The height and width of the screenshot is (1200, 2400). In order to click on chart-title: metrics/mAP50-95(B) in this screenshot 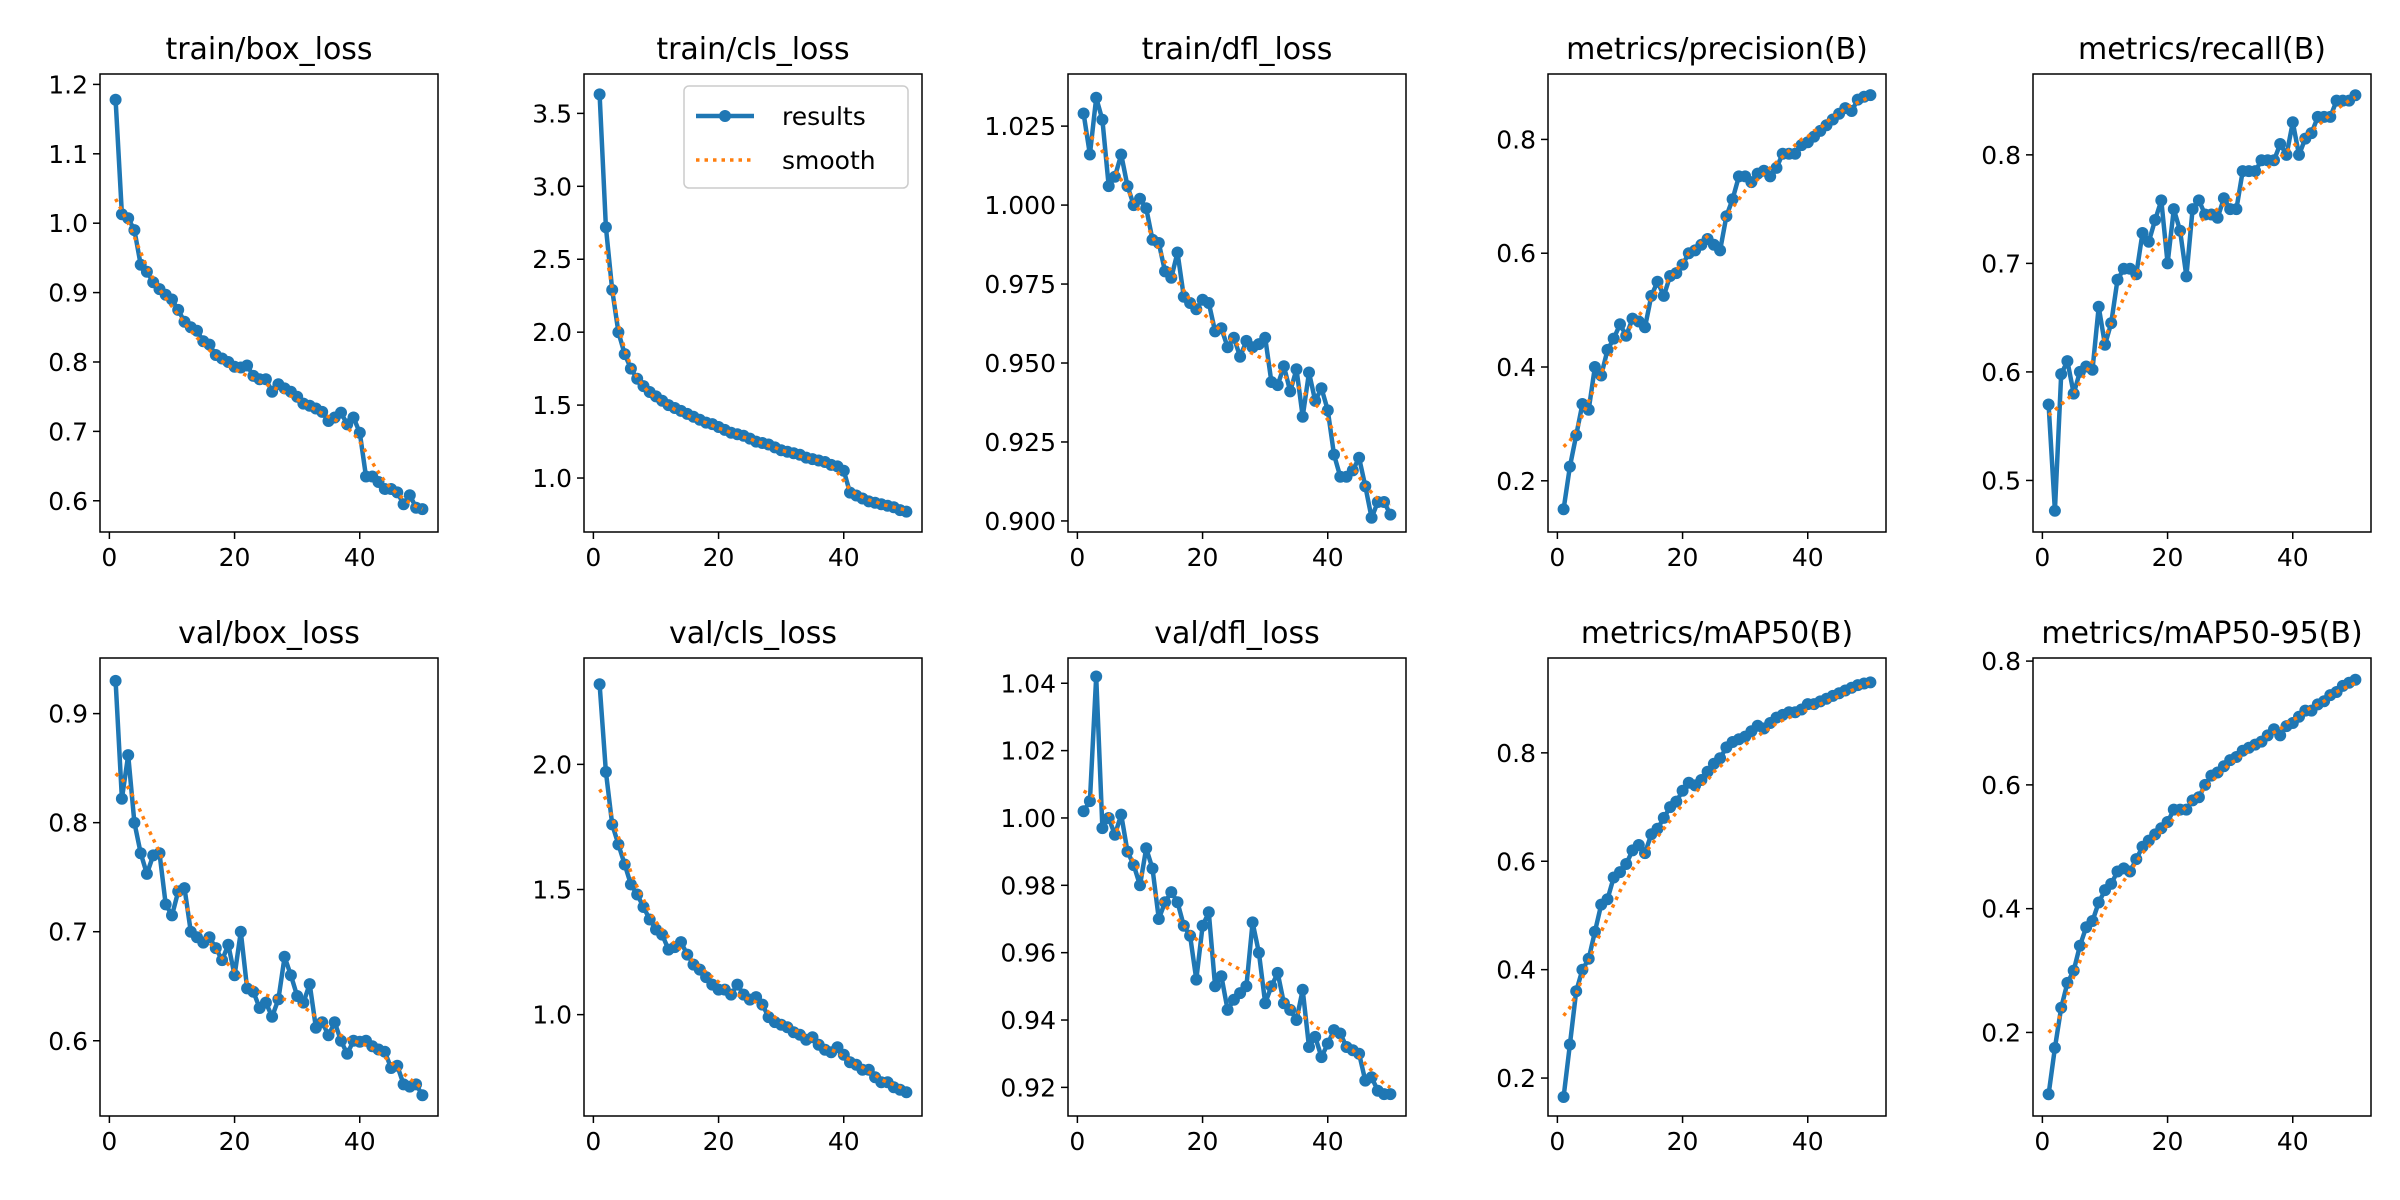, I will do `click(2201, 633)`.